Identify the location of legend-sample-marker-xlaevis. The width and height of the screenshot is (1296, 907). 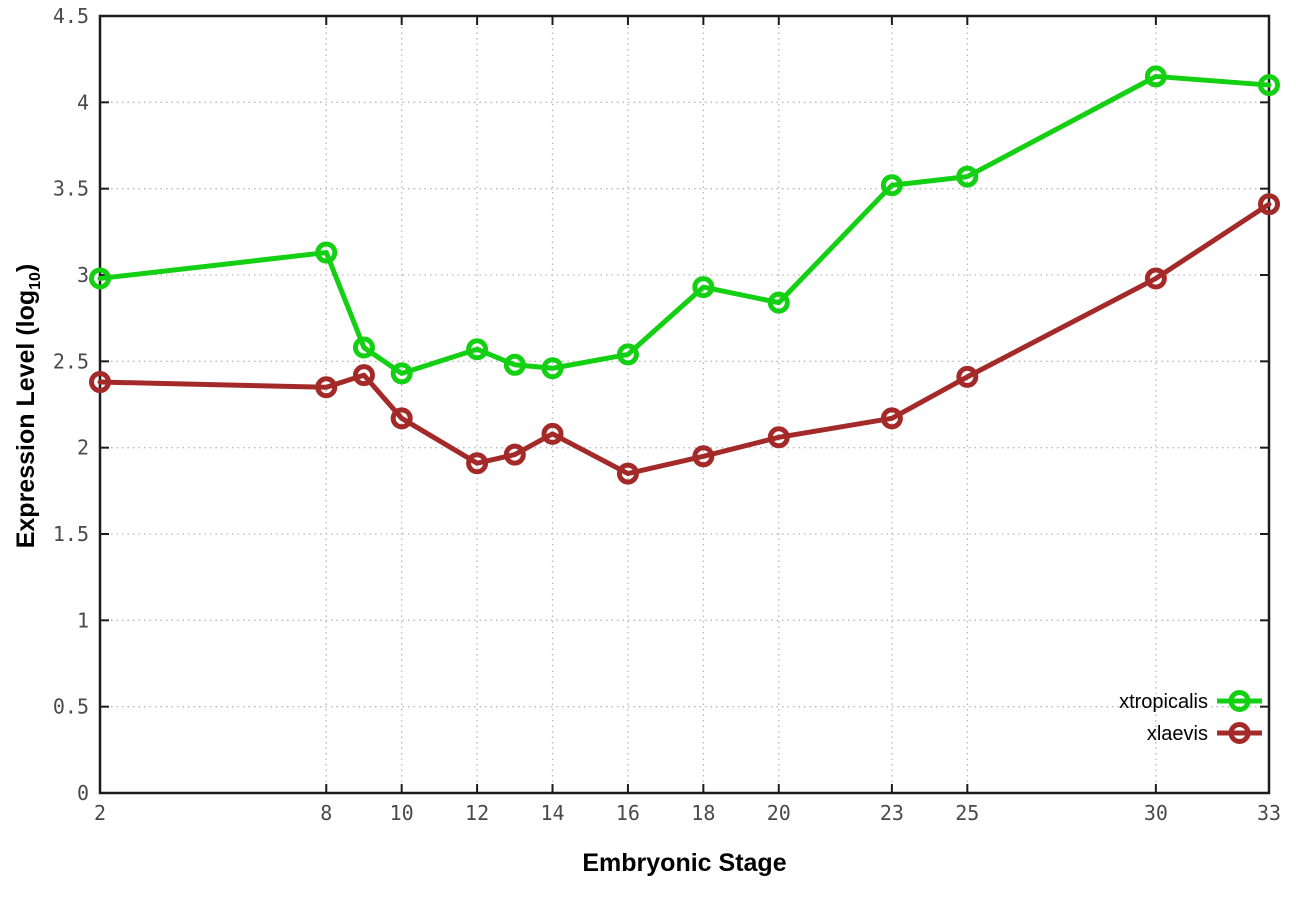
(1239, 733).